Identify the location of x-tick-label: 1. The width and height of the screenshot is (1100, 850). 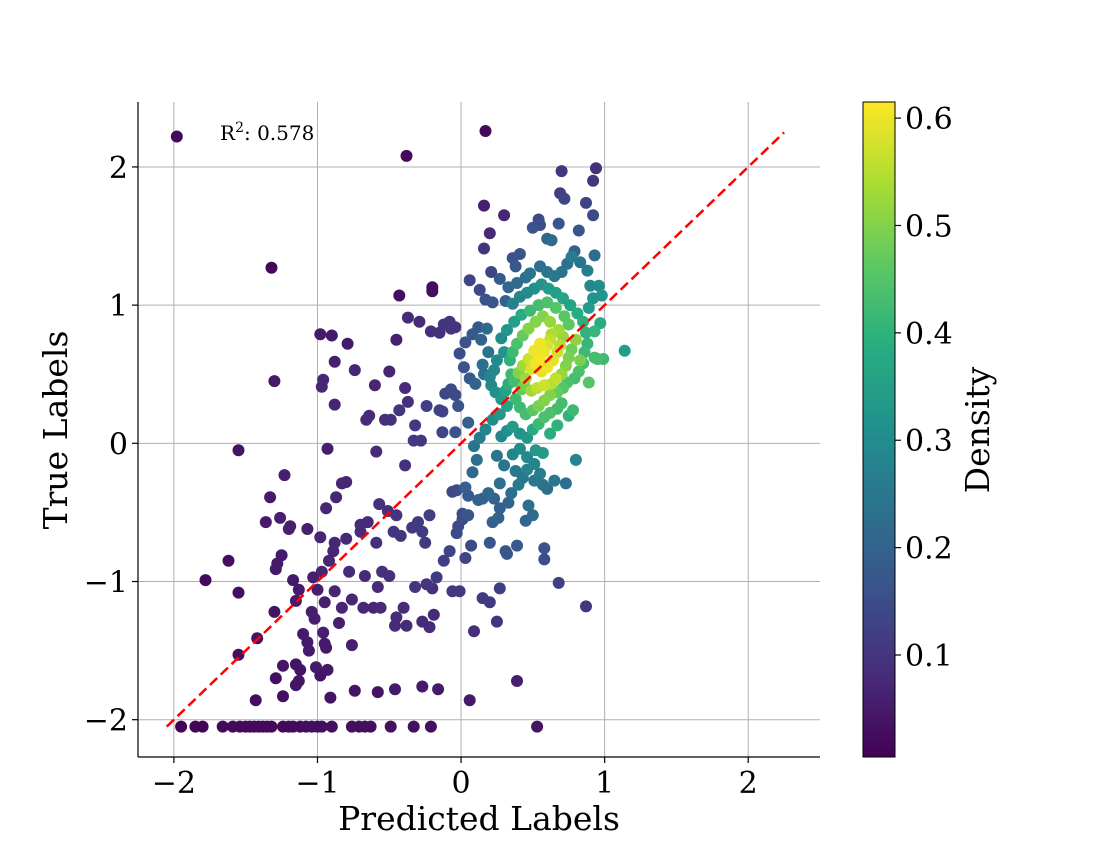
(604, 783).